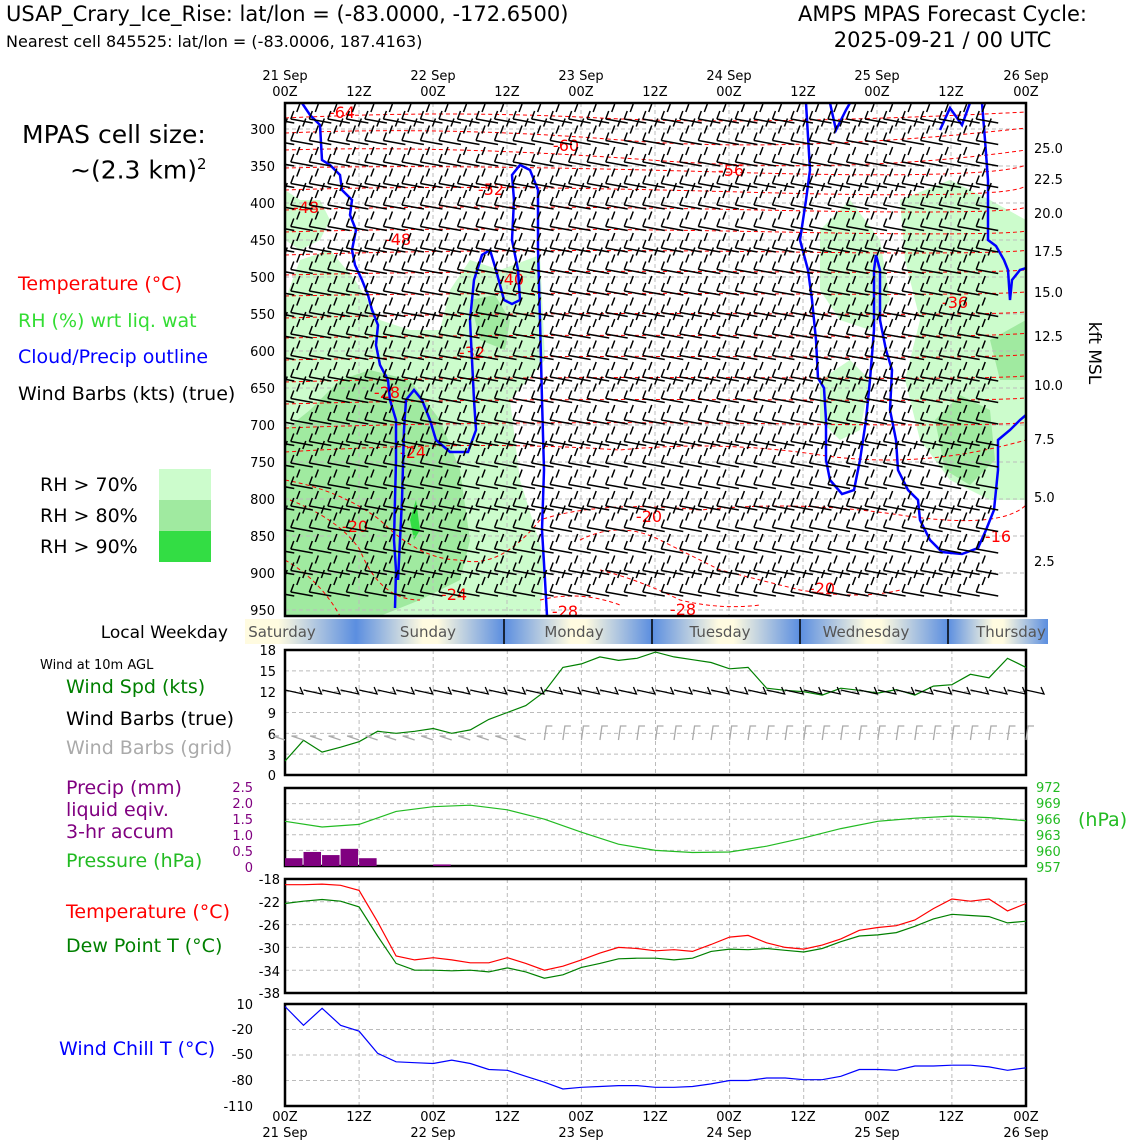 The image size is (1140, 1140). Describe the element at coordinates (285, 1117) in the screenshot. I see `bottom-hour-label: 00Z` at that location.